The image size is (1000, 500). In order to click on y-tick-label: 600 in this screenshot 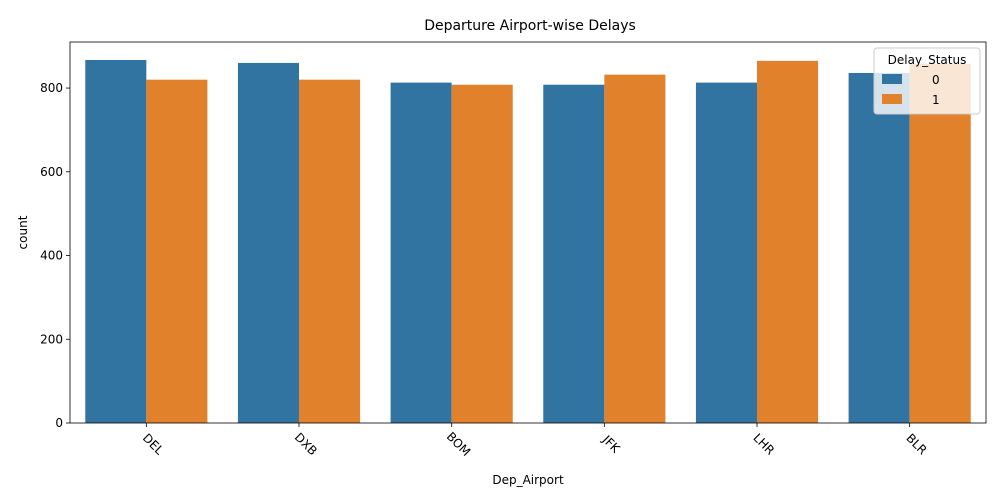, I will do `click(51, 172)`.